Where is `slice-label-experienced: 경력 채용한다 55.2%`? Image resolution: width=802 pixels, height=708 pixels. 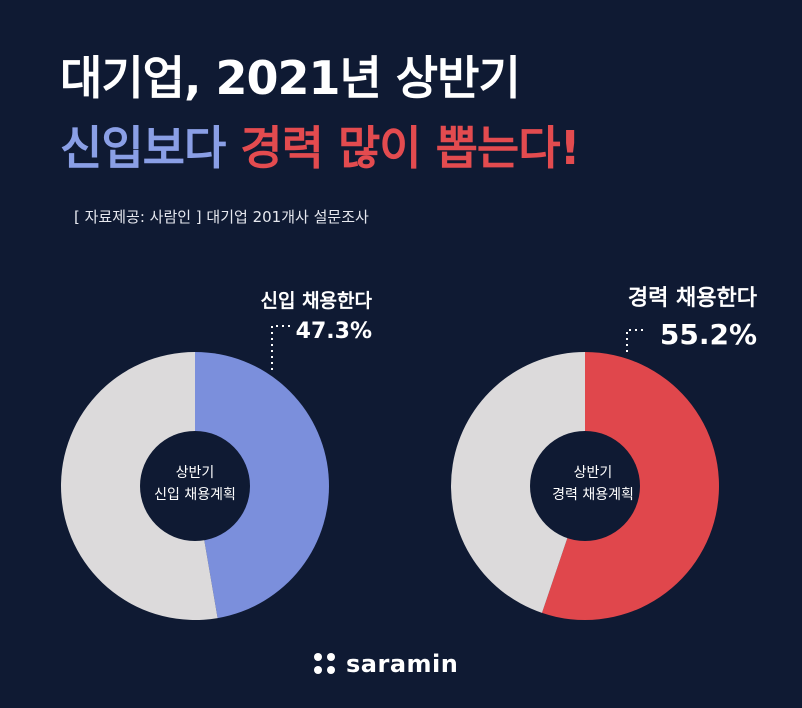
slice-label-experienced: 경력 채용한다 55.2% is located at coordinates (692, 315).